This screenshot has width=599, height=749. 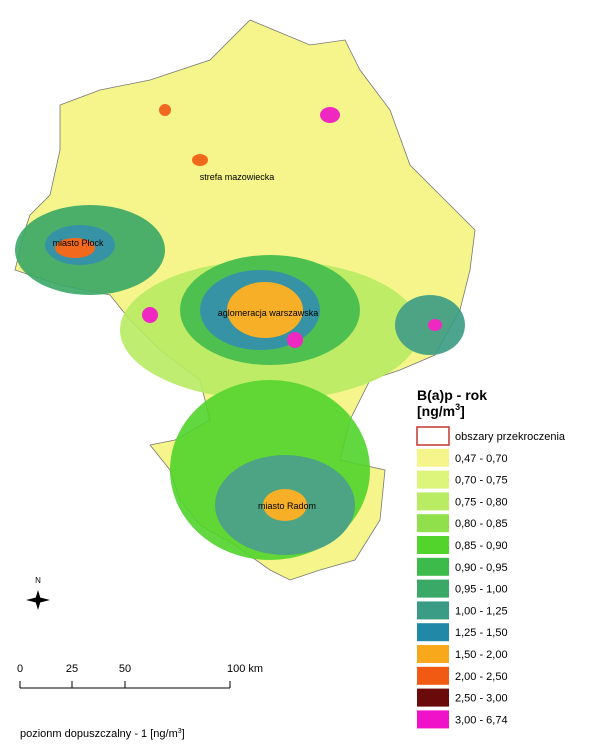 What do you see at coordinates (481, 590) in the screenshot?
I see `legend-label: 0,95 - 1,00` at bounding box center [481, 590].